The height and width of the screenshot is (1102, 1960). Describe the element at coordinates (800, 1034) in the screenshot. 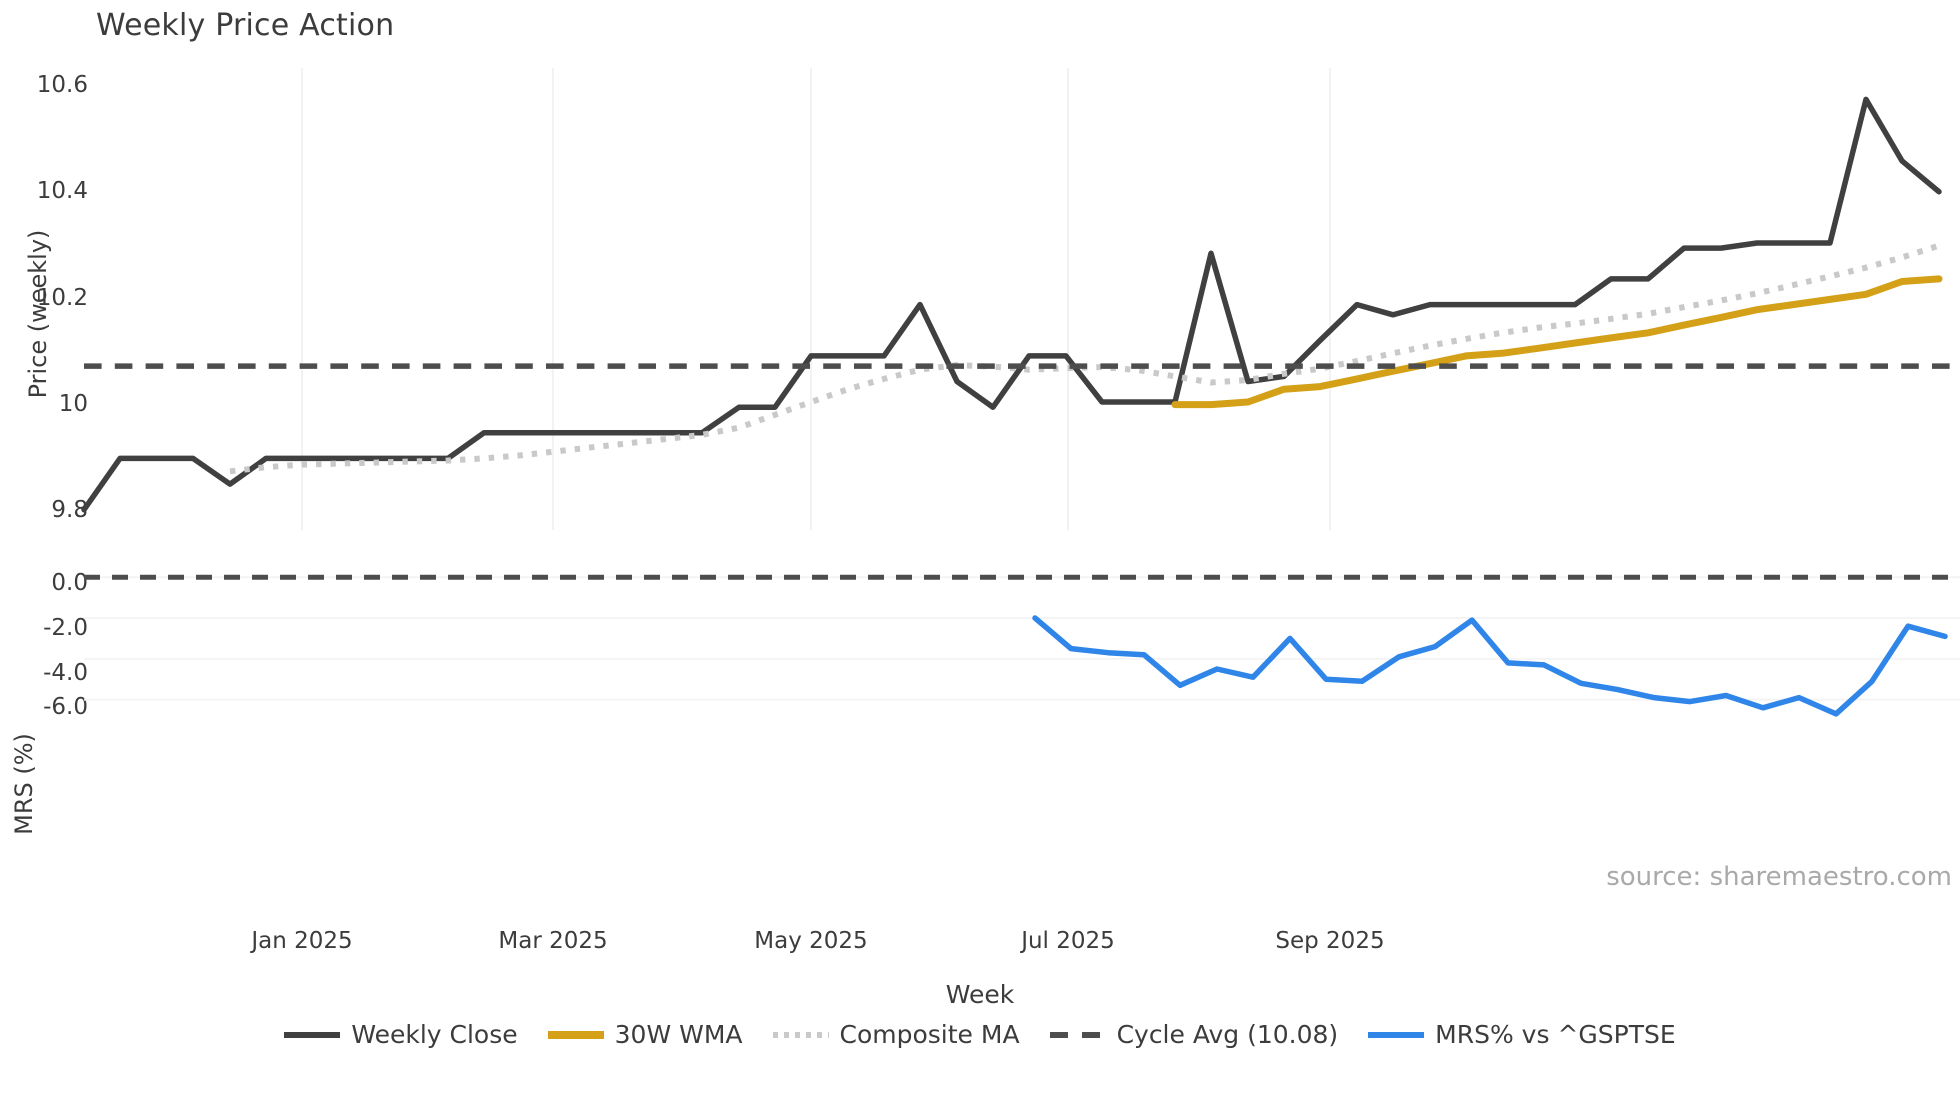

I see `line-dotted-icon` at that location.